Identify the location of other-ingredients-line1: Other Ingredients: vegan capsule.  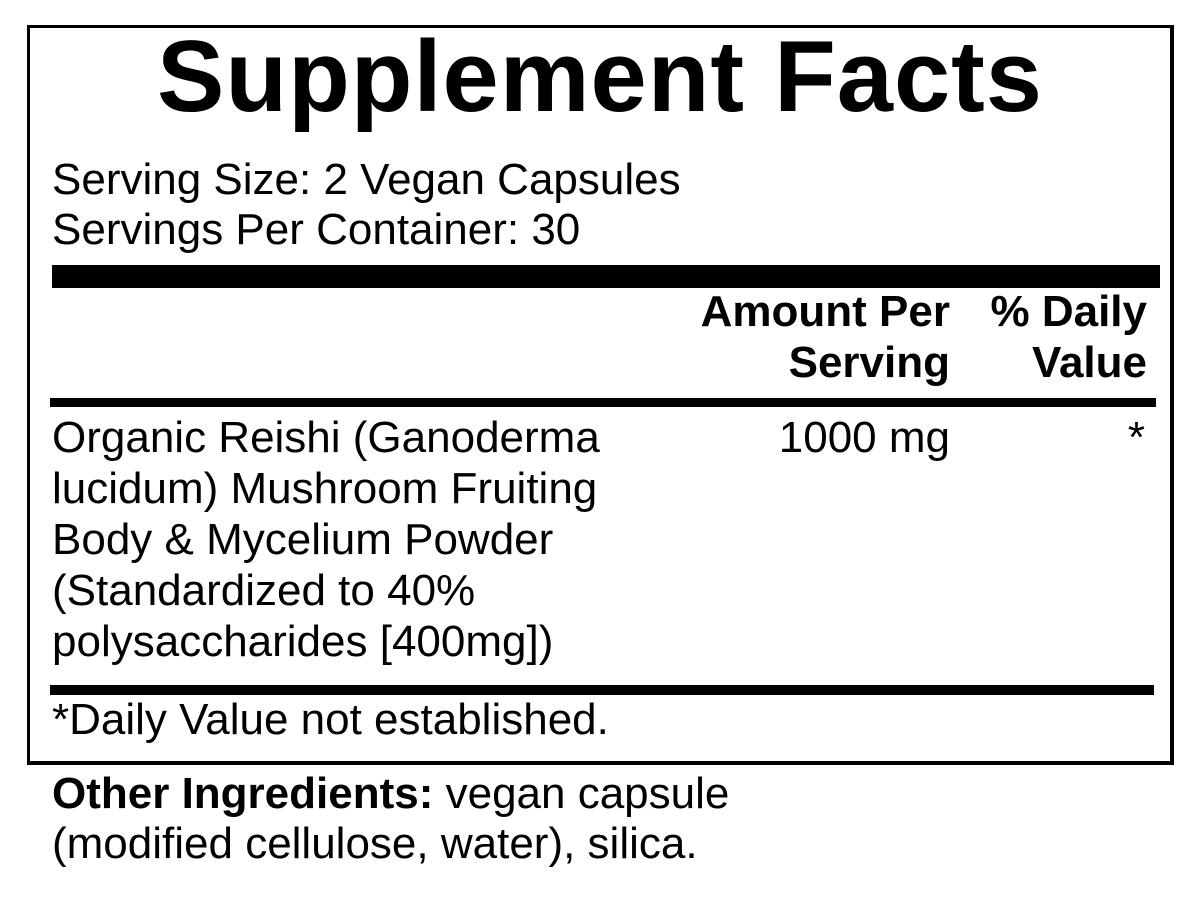
(390, 794).